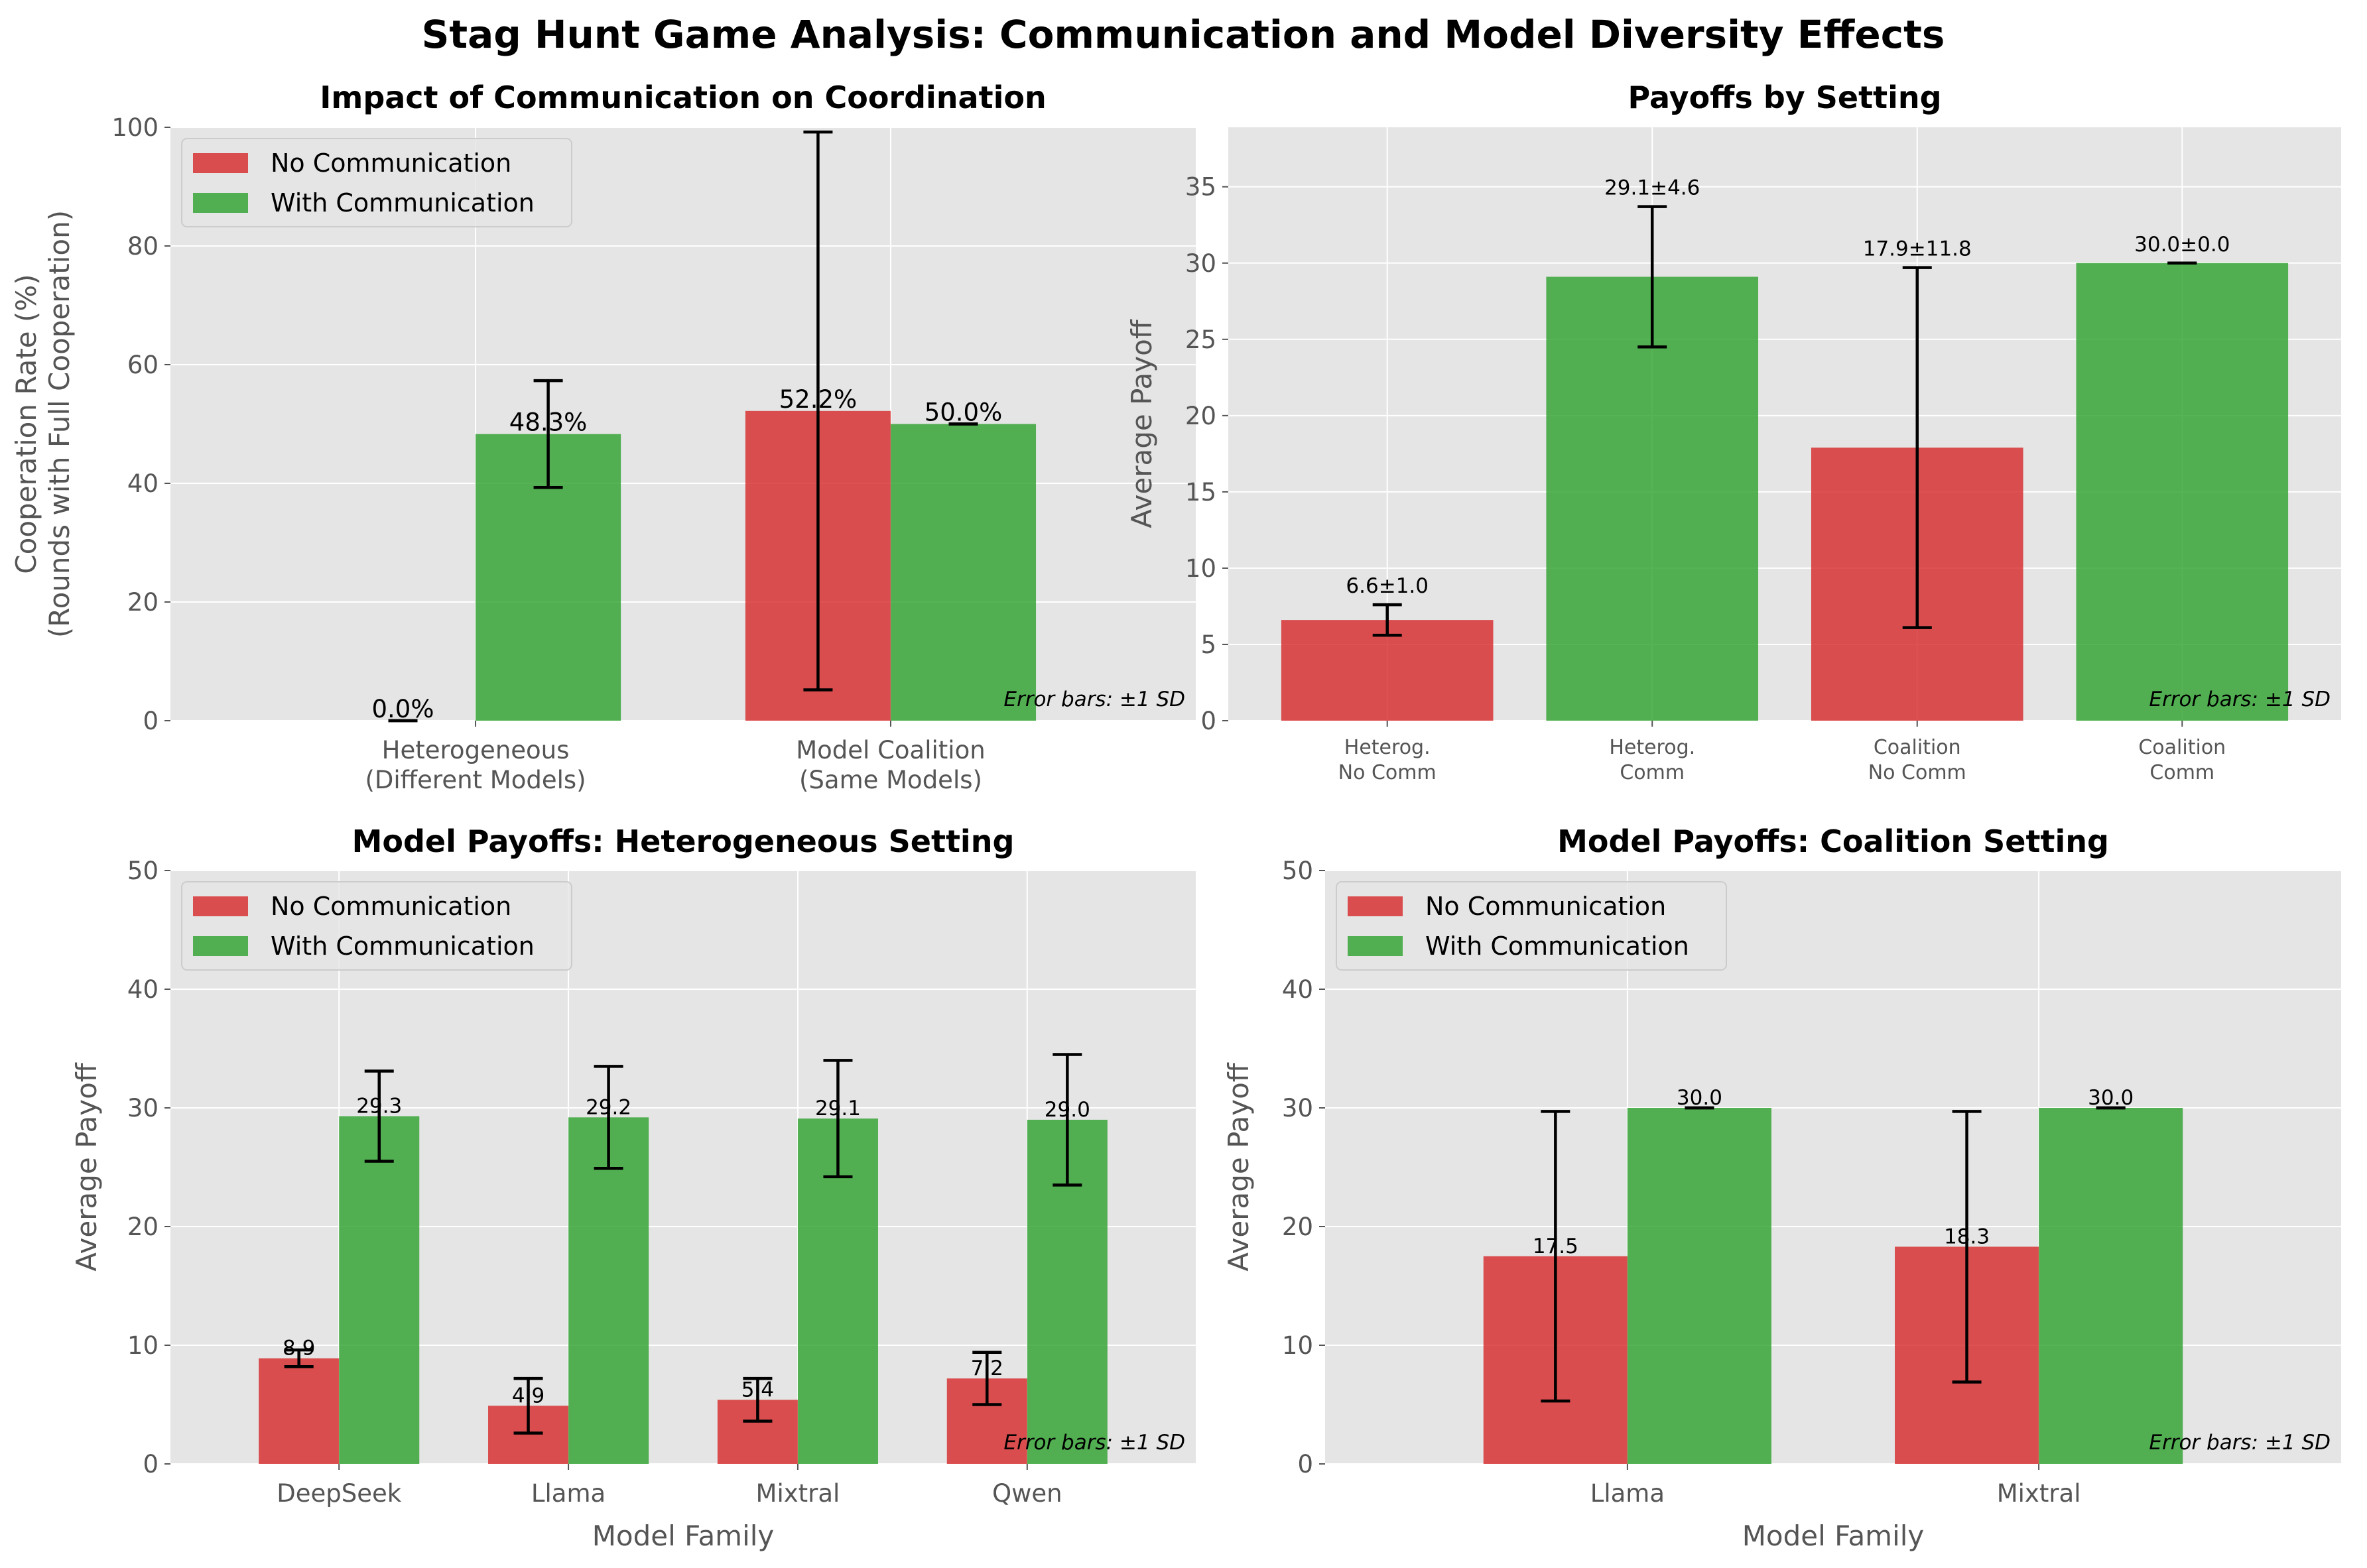  I want to click on data-label: 7.2, so click(987, 1368).